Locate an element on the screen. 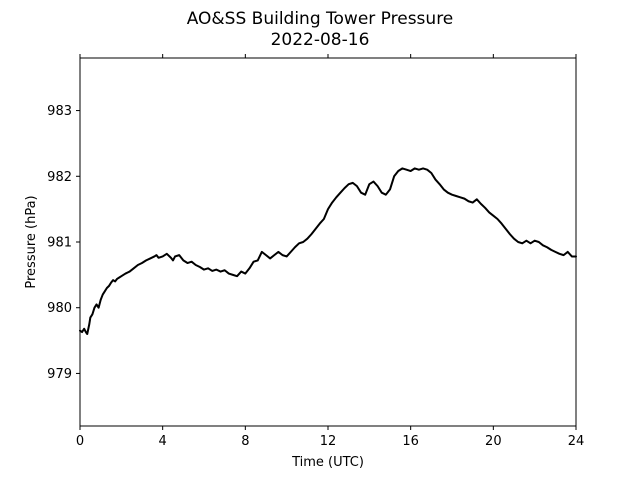 This screenshot has width=640, height=480. chart-subtitle: 2022-08-16 is located at coordinates (320, 40).